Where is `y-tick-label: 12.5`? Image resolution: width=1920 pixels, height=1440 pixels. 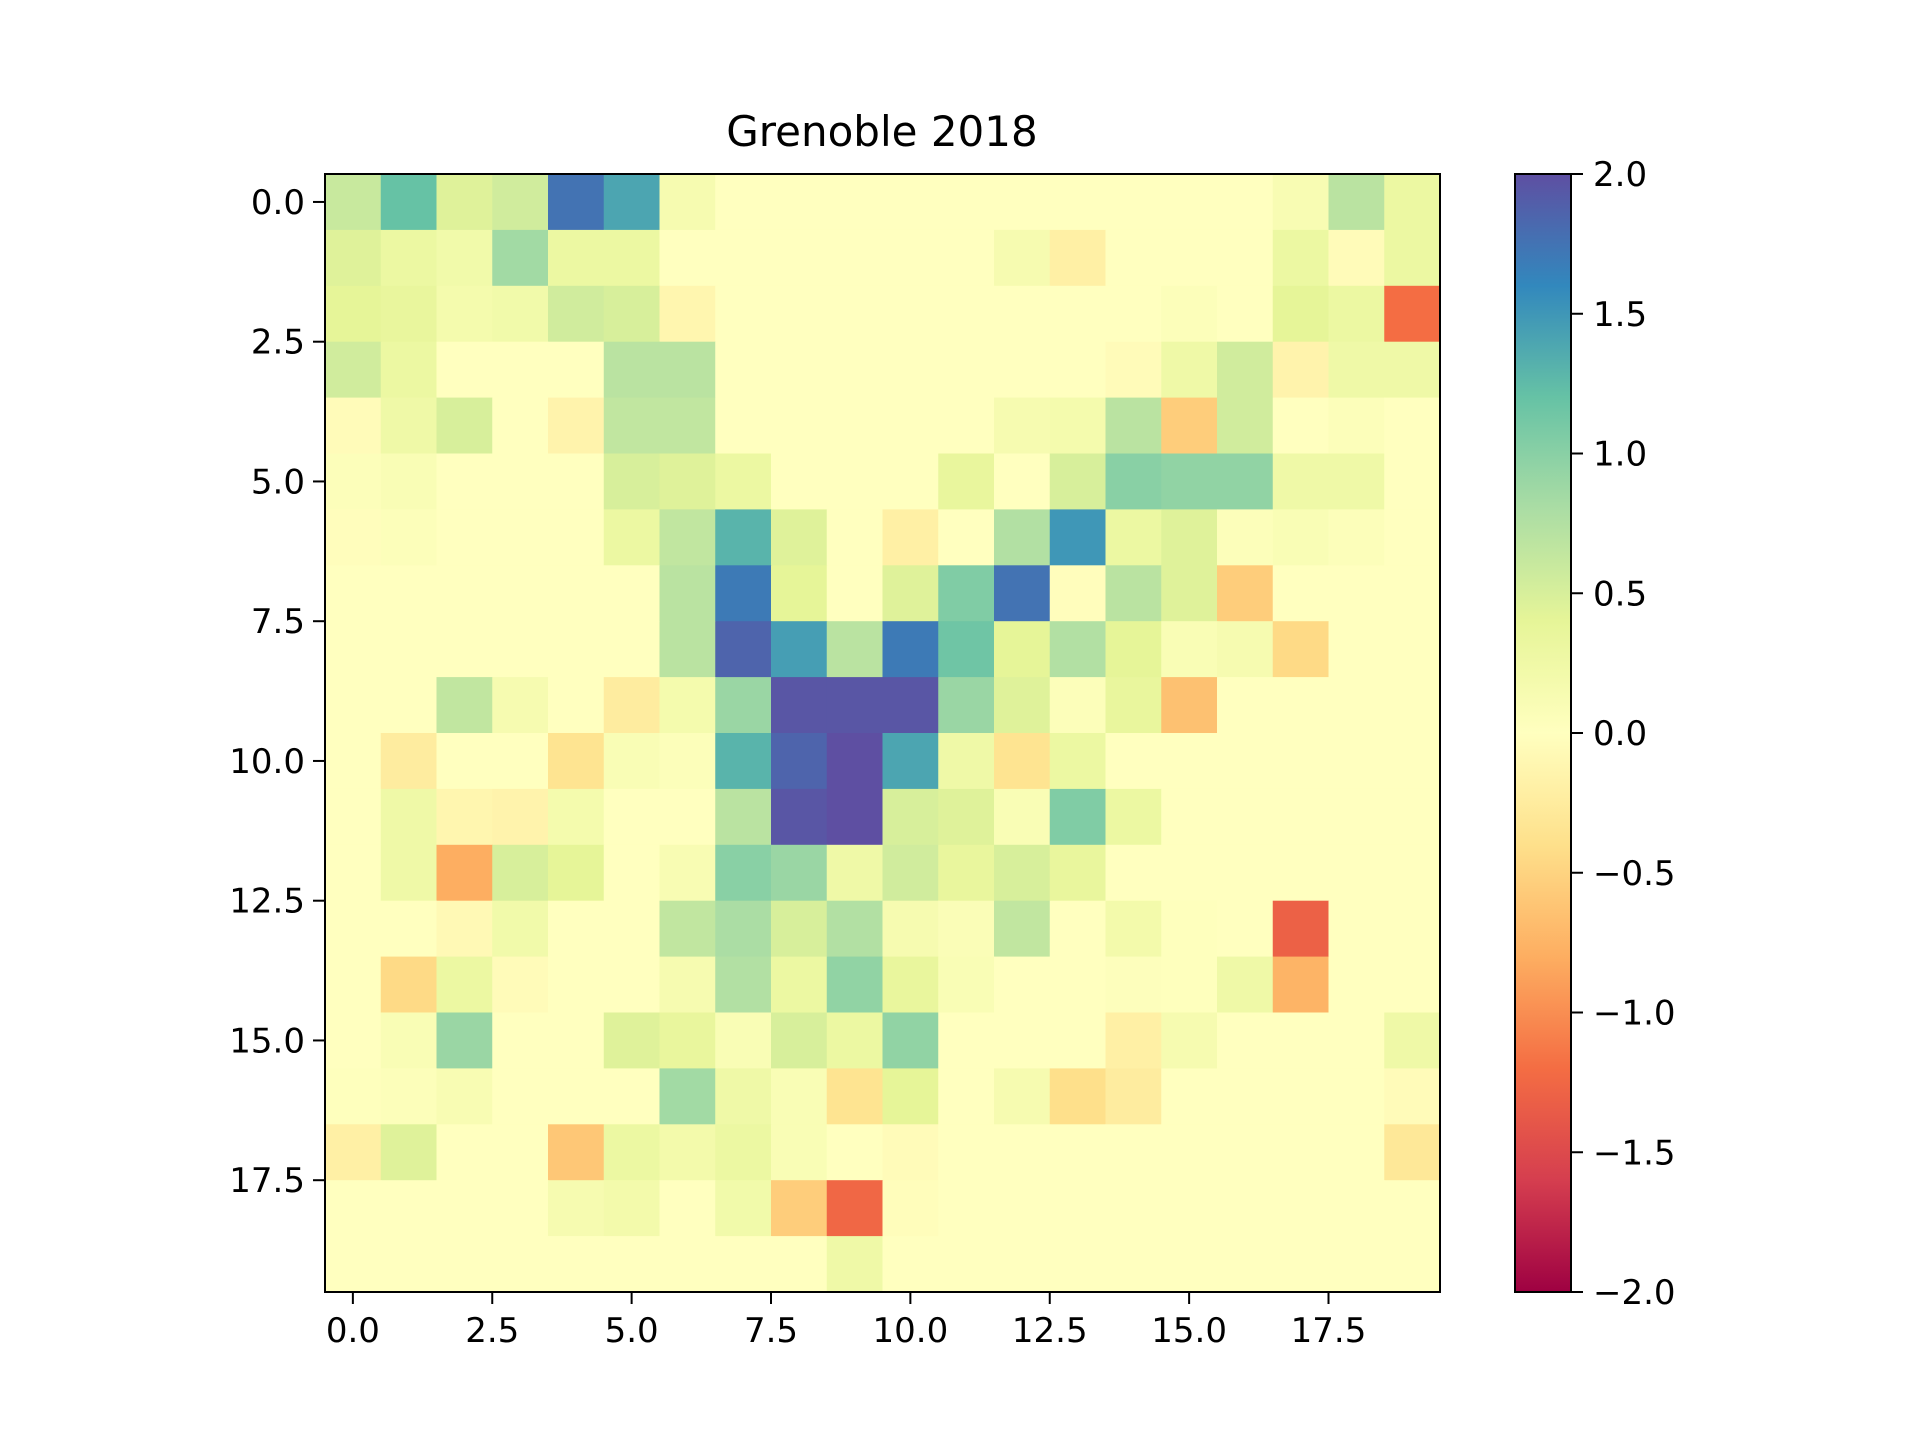
y-tick-label: 12.5 is located at coordinates (267, 902).